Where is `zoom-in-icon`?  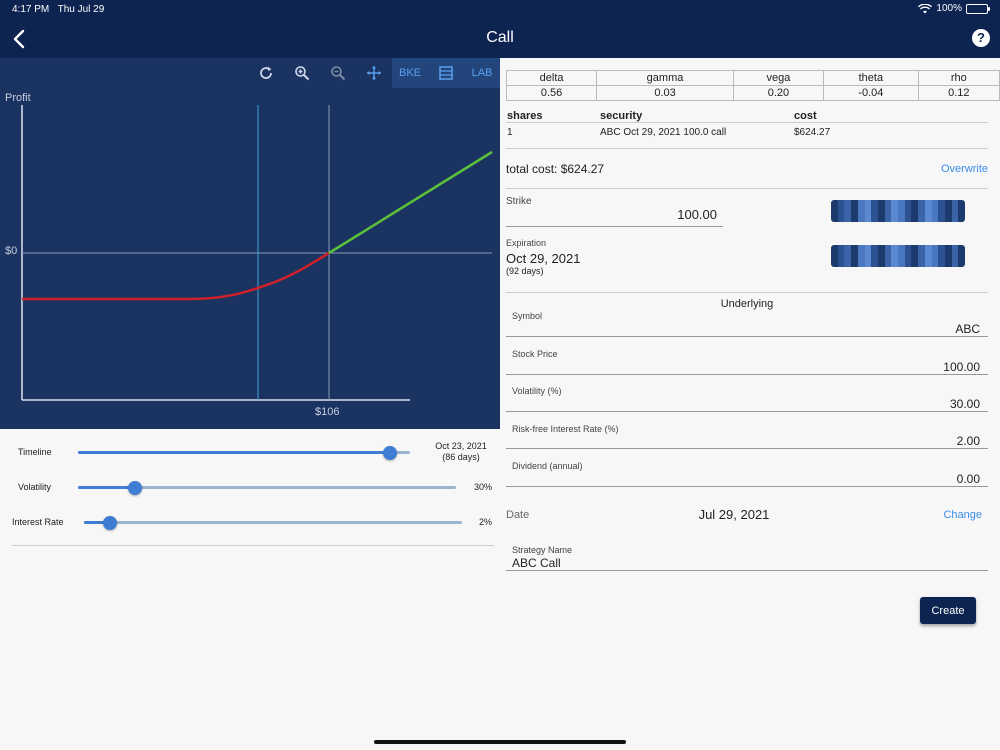
zoom-in-icon is located at coordinates (302, 73).